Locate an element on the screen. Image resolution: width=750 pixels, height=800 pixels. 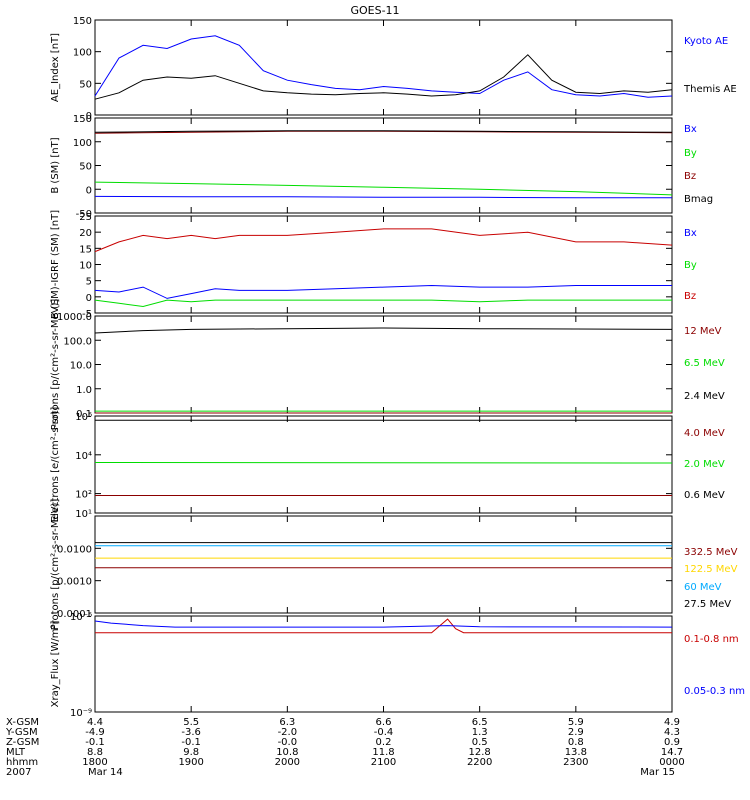
panel-frame-protons_low is located at coordinates (383, 364).